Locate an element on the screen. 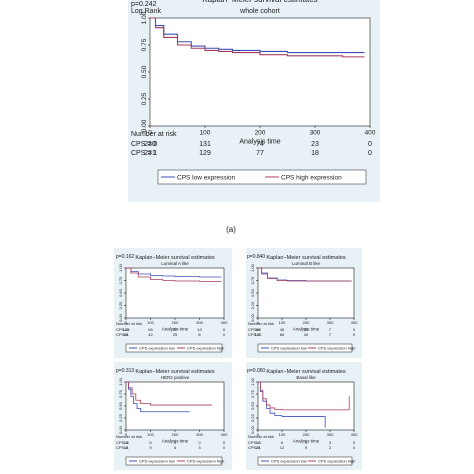 The width and height of the screenshot is (474, 474). risk-row-label: CPS=0 is located at coordinates (123, 442).